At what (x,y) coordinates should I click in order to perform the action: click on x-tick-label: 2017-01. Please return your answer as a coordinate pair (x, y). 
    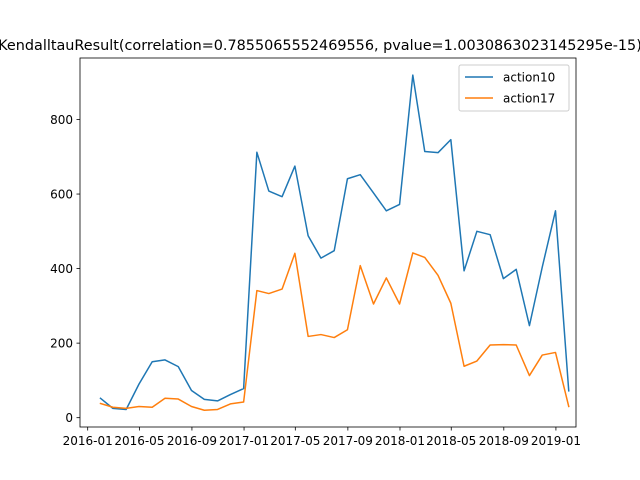
    Looking at the image, I should click on (244, 441).